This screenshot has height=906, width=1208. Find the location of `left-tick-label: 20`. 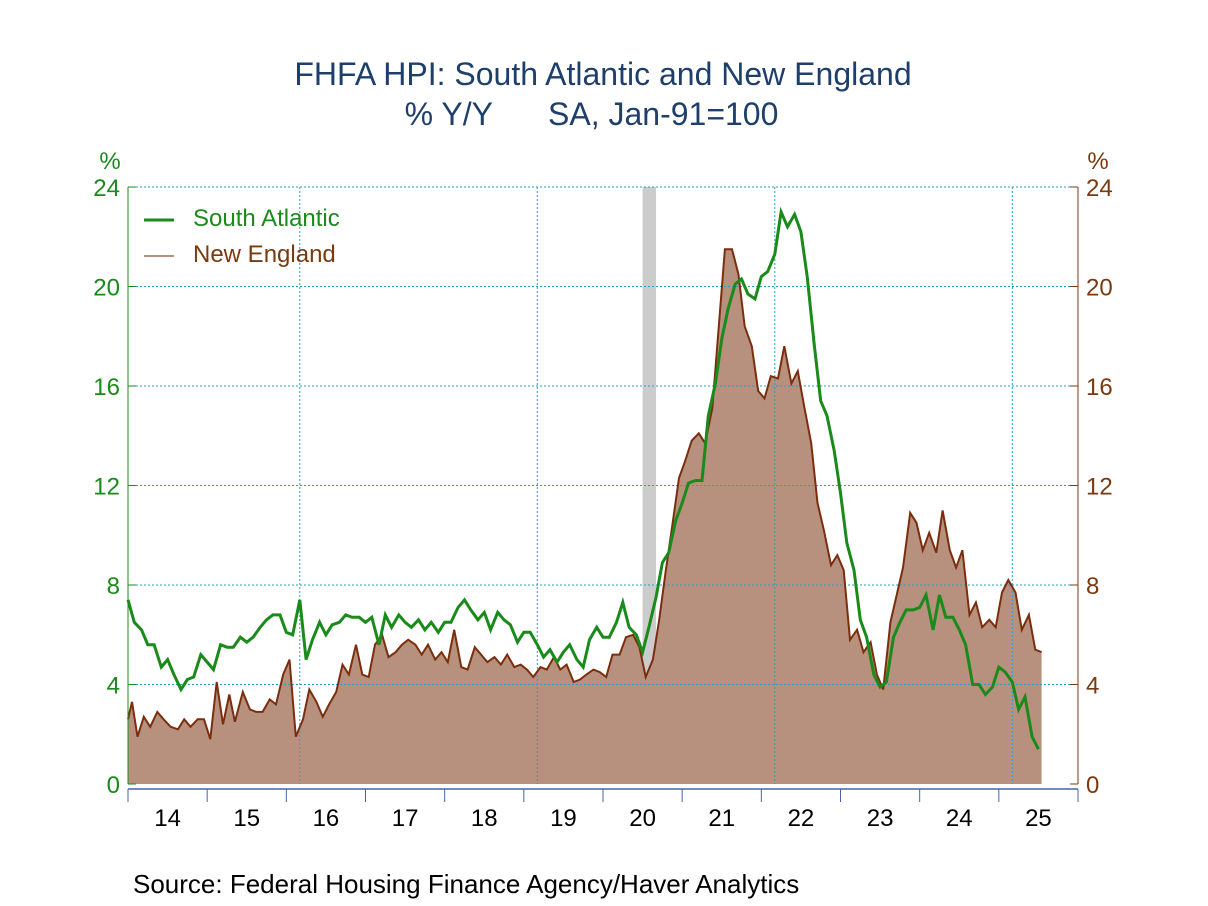

left-tick-label: 20 is located at coordinates (106, 288).